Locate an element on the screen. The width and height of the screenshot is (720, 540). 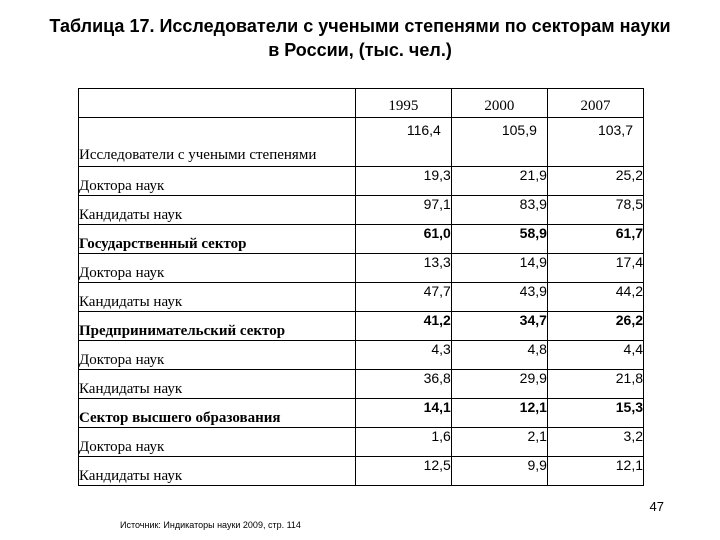
value-cell-1995: 13,3 is located at coordinates (403, 268).